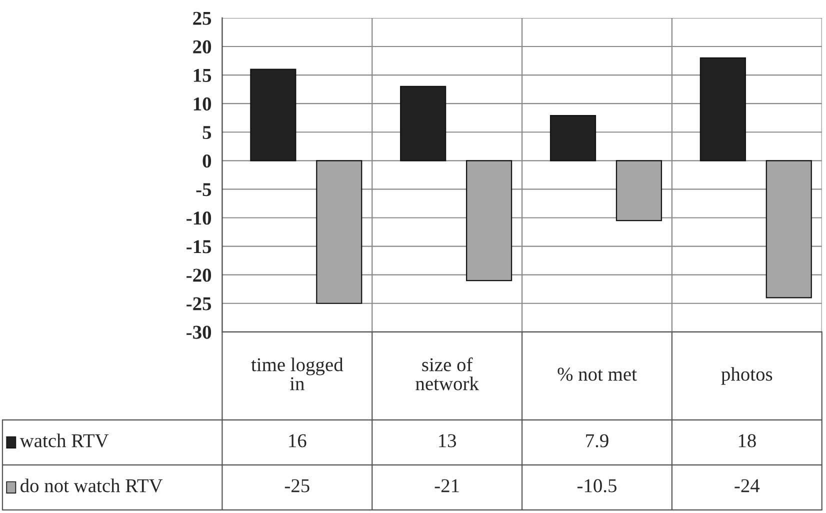 The height and width of the screenshot is (513, 826). I want to click on data-label: -24, so click(747, 485).